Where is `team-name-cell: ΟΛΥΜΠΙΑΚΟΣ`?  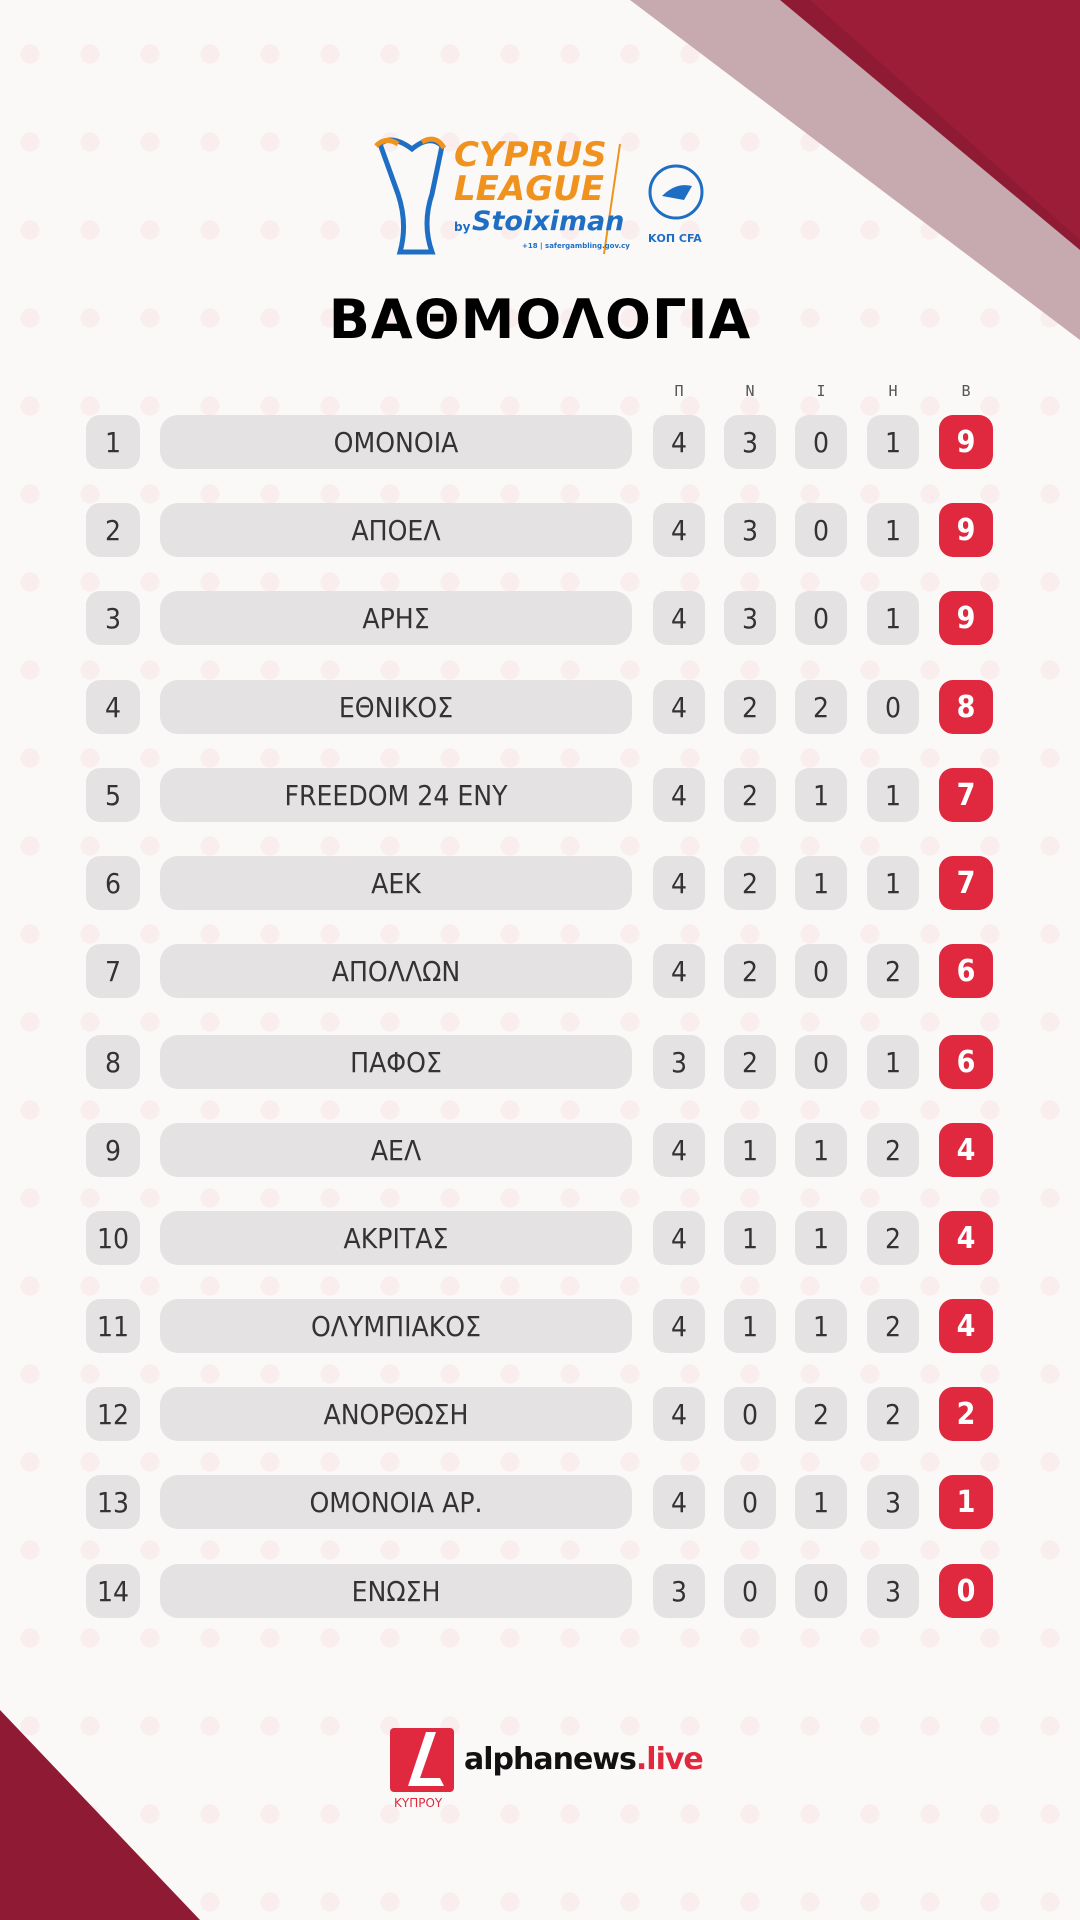
team-name-cell: ΟΛΥΜΠΙΑΚΟΣ is located at coordinates (396, 1326).